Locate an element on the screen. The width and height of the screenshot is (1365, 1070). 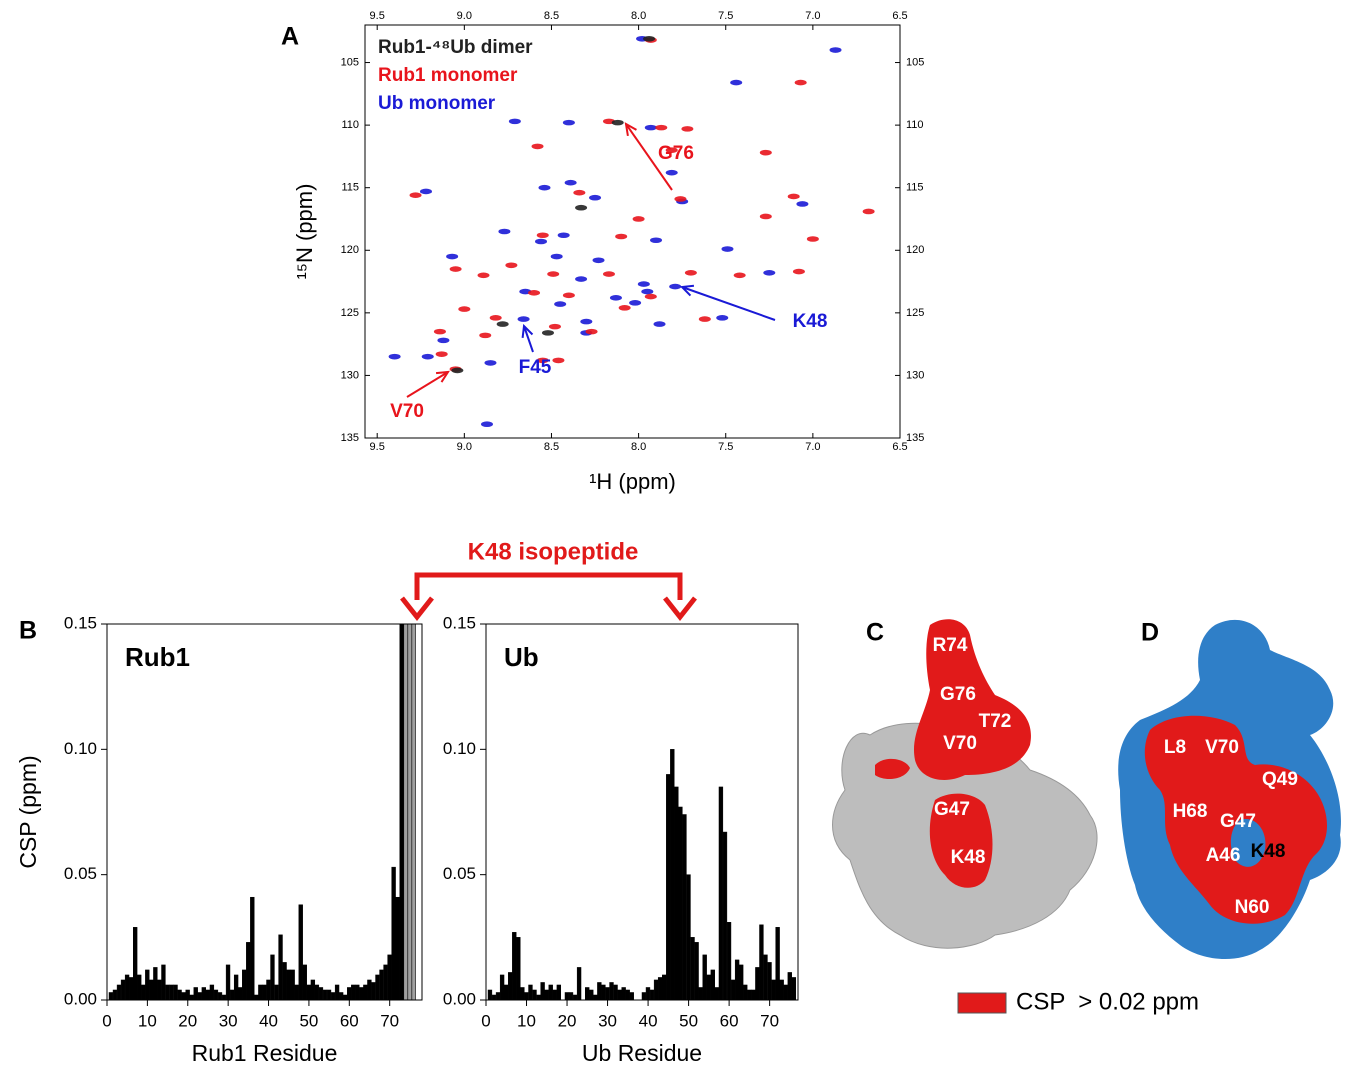
x-tick-label: 6.5 is located at coordinates (899, 447).